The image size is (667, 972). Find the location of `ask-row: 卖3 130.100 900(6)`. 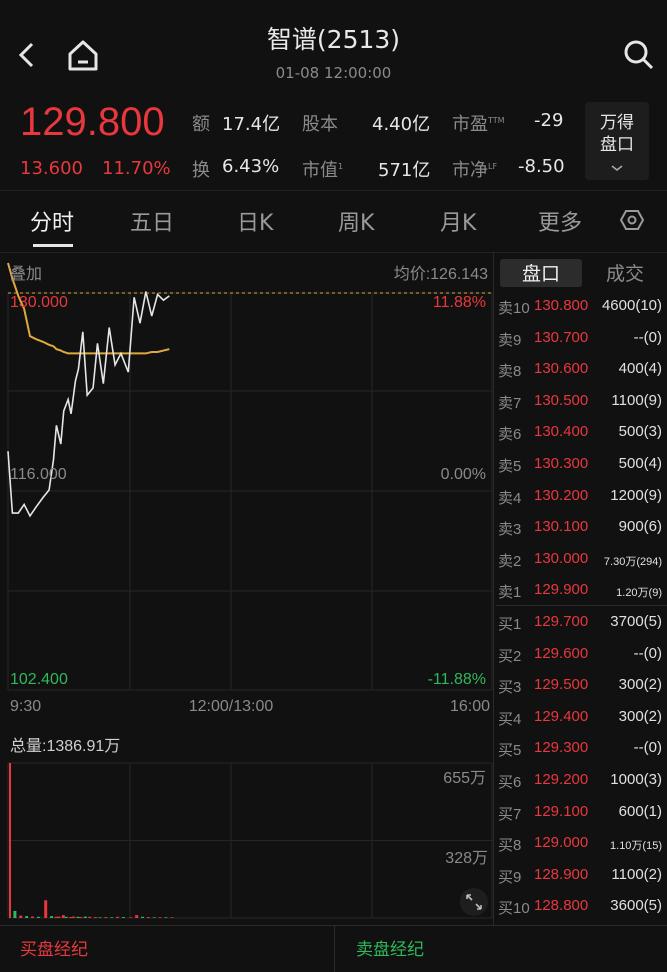

ask-row: 卖3 130.100 900(6) is located at coordinates (581, 533).